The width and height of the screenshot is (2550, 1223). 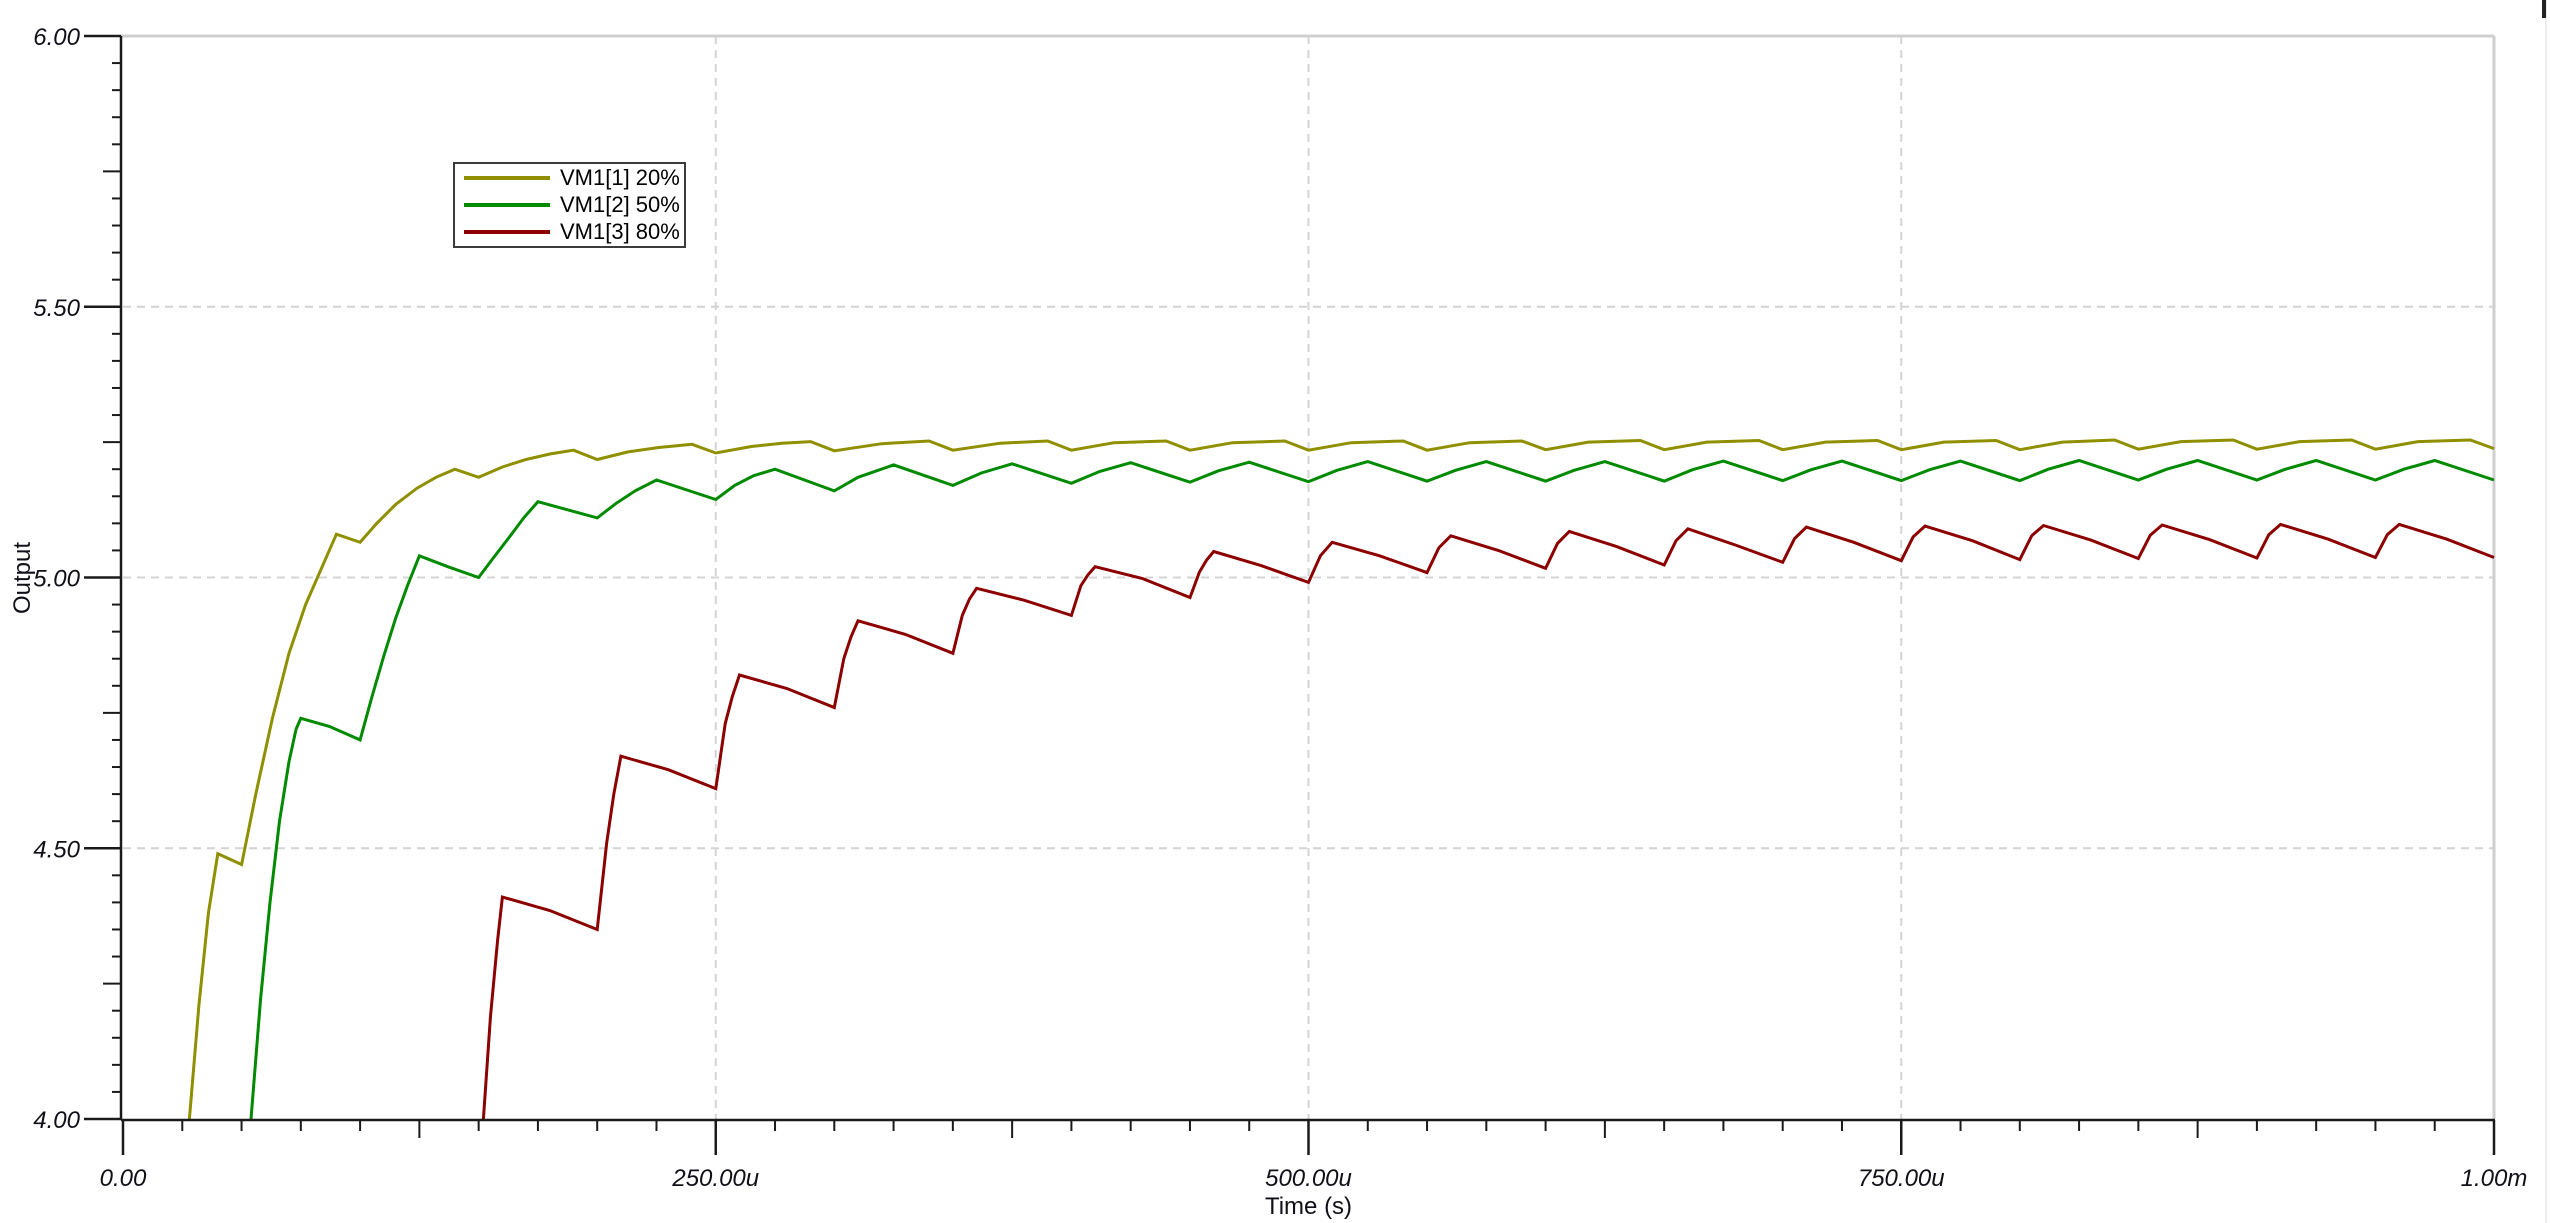 I want to click on x-tick-label: 750.00u, so click(x=1901, y=1178).